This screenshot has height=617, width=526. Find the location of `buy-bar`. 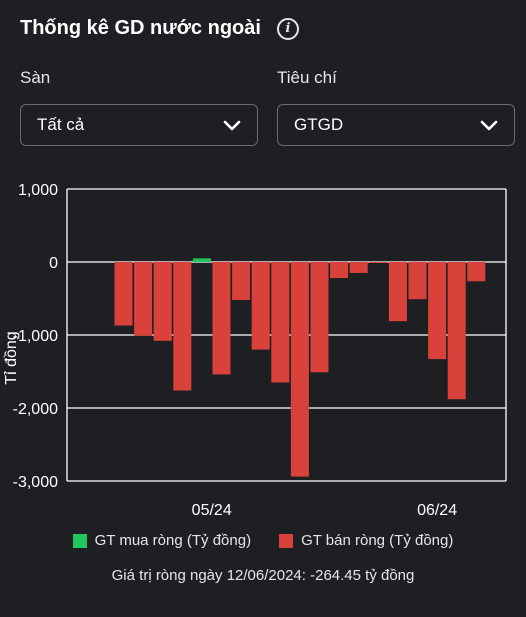

buy-bar is located at coordinates (201, 260).